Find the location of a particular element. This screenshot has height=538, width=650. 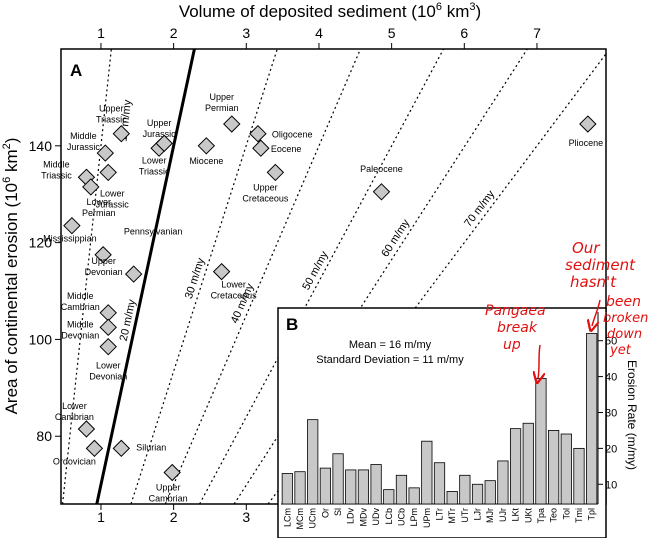

left-tick-label-100: 100 is located at coordinates (41, 339).